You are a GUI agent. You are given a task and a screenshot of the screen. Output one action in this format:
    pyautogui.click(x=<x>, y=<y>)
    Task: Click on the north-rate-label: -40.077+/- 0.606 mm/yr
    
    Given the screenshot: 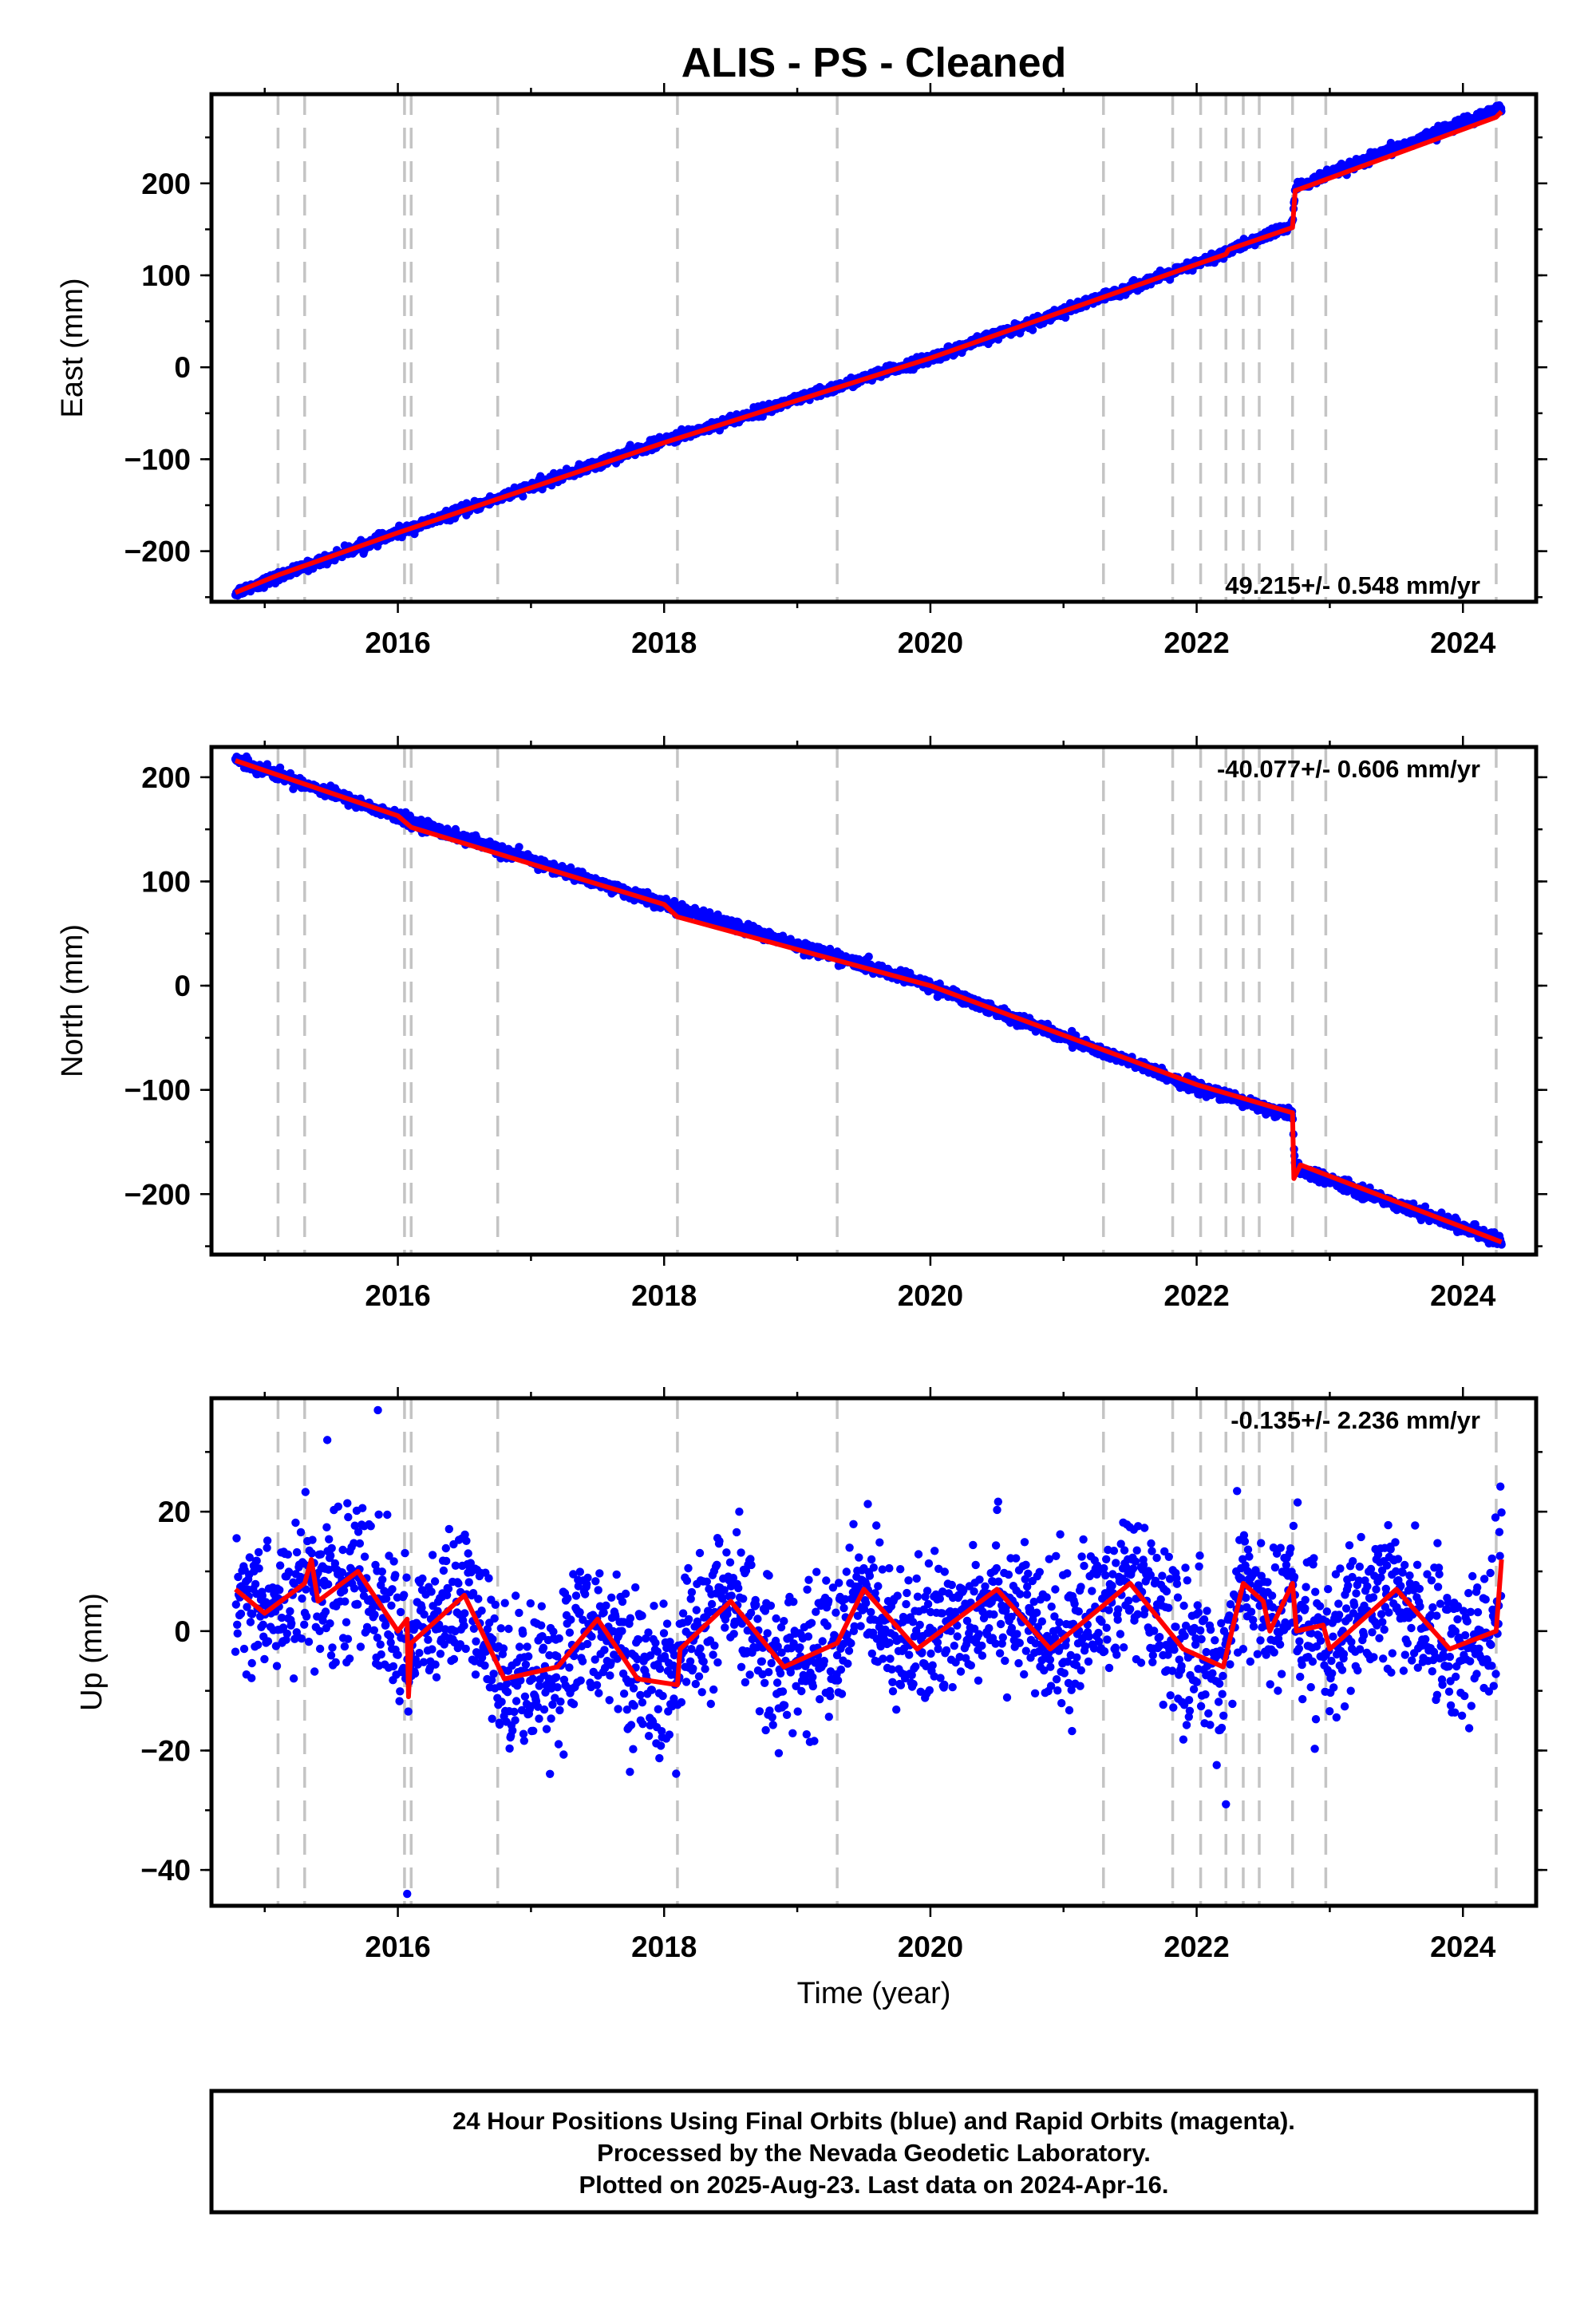 What is the action you would take?
    pyautogui.click(x=1348, y=769)
    